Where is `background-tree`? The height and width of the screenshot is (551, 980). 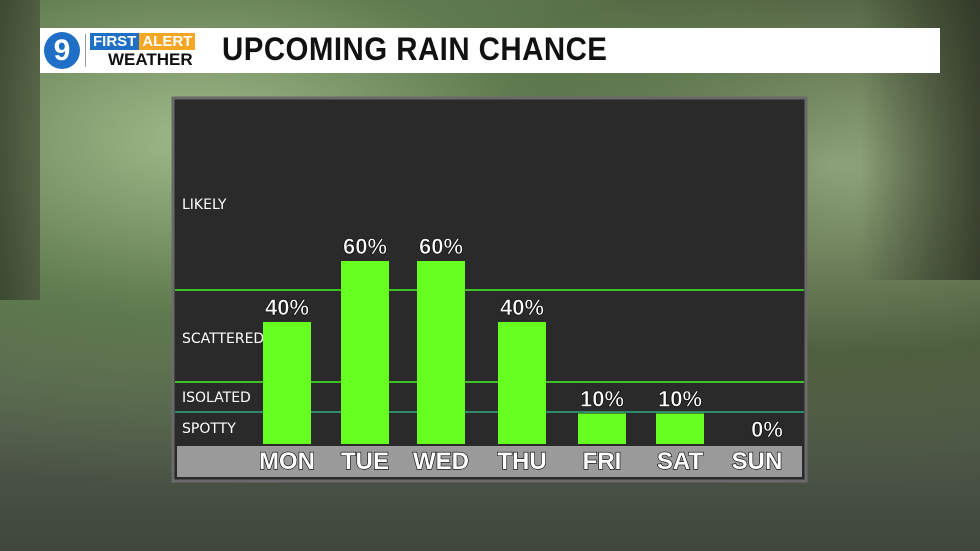
background-tree is located at coordinates (20, 150).